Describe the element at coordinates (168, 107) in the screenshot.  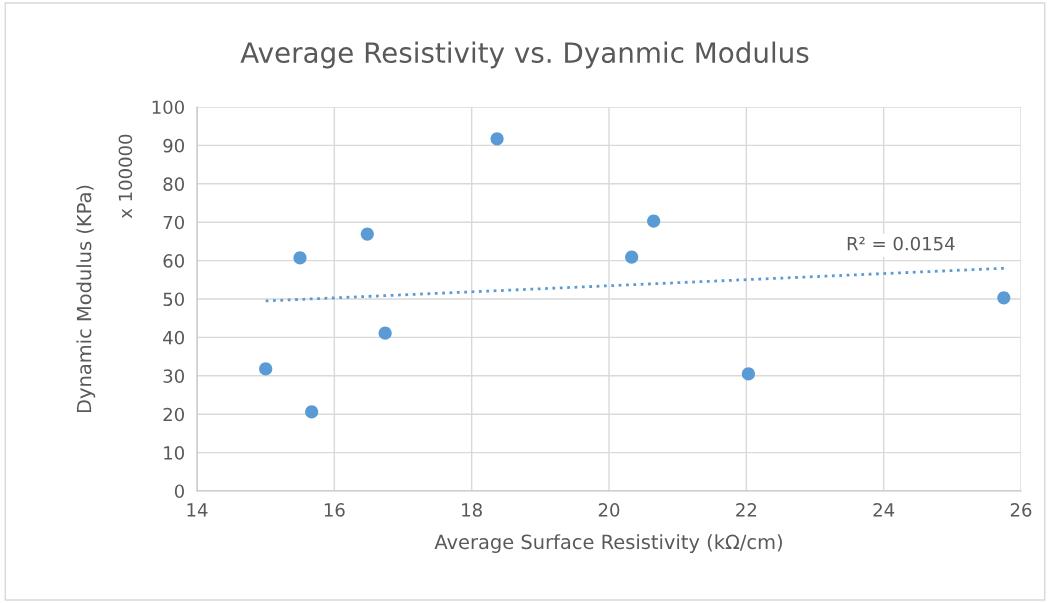
I see `y-tick-label: 100` at that location.